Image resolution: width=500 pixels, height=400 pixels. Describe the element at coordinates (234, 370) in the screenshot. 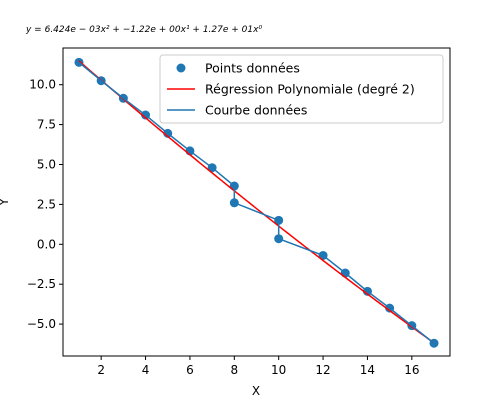

I see `x-tick-label: 8` at that location.